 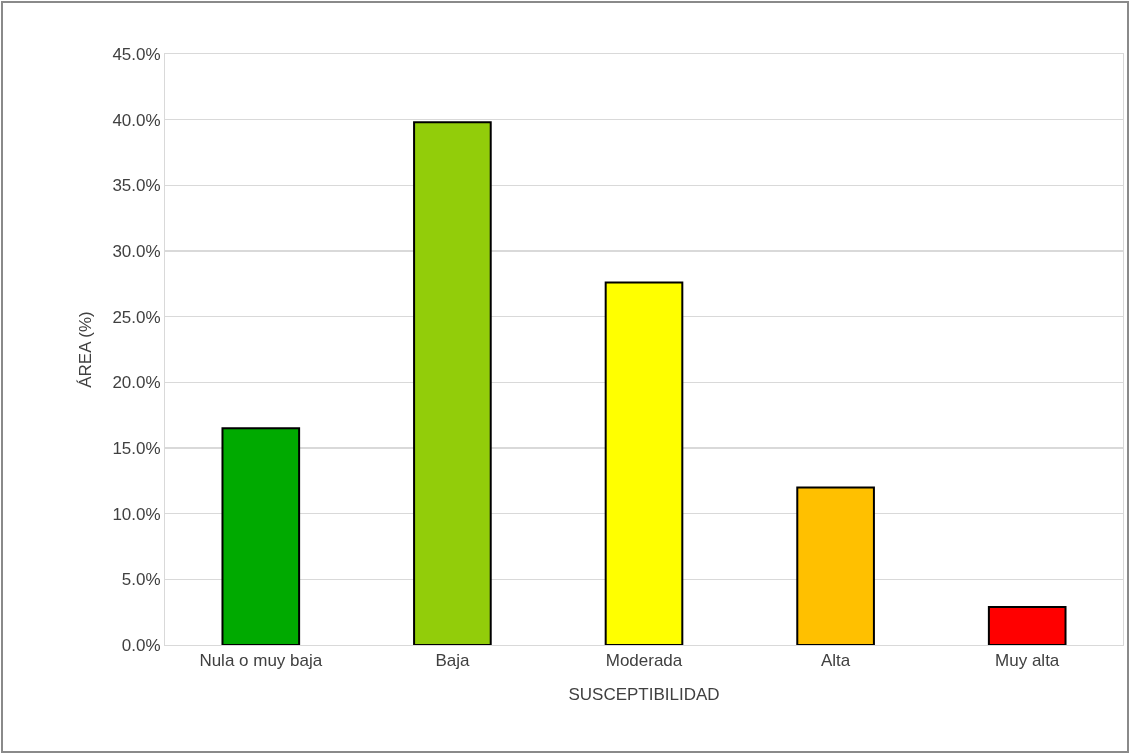 I want to click on y-tick-label: 30.0%, so click(x=136, y=251).